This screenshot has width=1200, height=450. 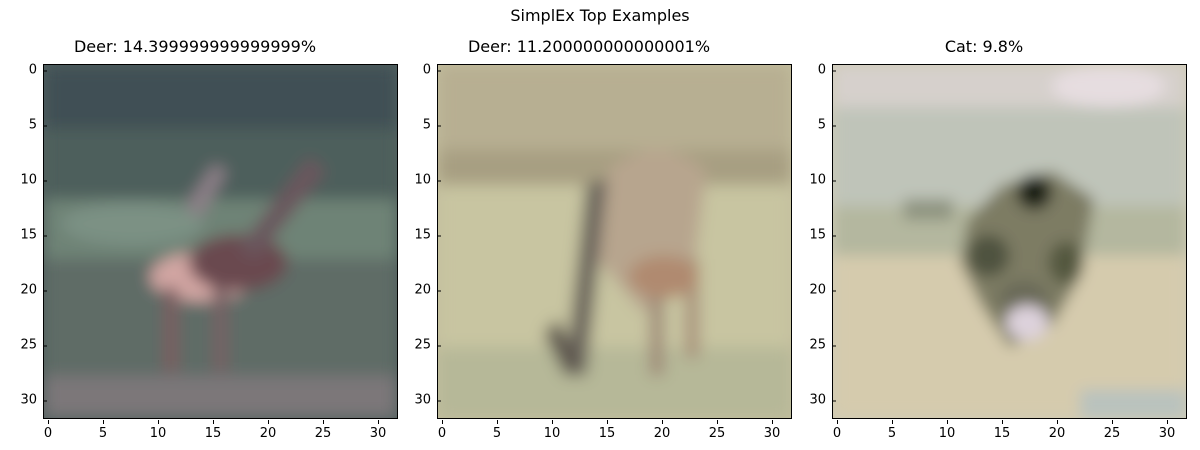 I want to click on panel-title: Cat: 9.8%, so click(x=984, y=46).